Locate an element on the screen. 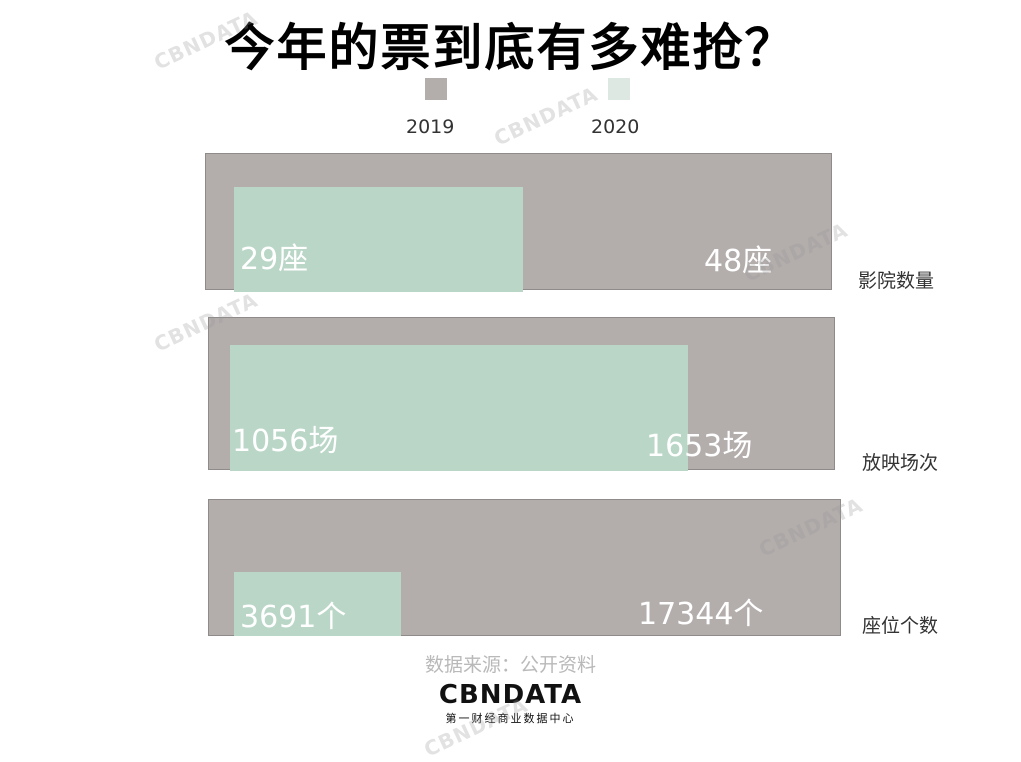 The width and height of the screenshot is (1021, 762). category-label-seats: 座位个数 is located at coordinates (900, 626).